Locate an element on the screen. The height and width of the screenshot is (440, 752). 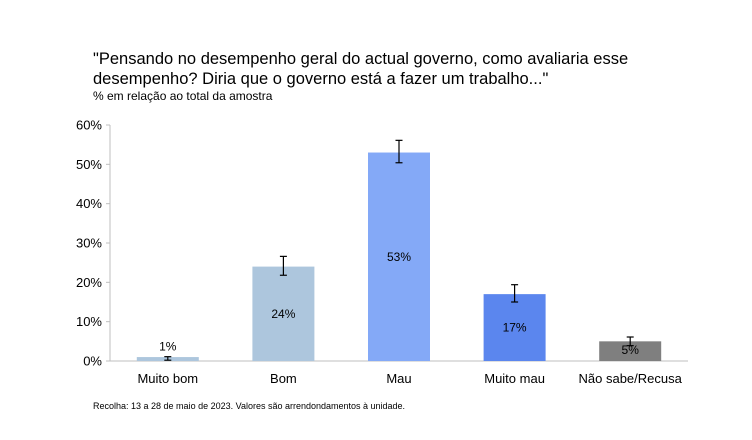
data-label: 1% is located at coordinates (168, 347).